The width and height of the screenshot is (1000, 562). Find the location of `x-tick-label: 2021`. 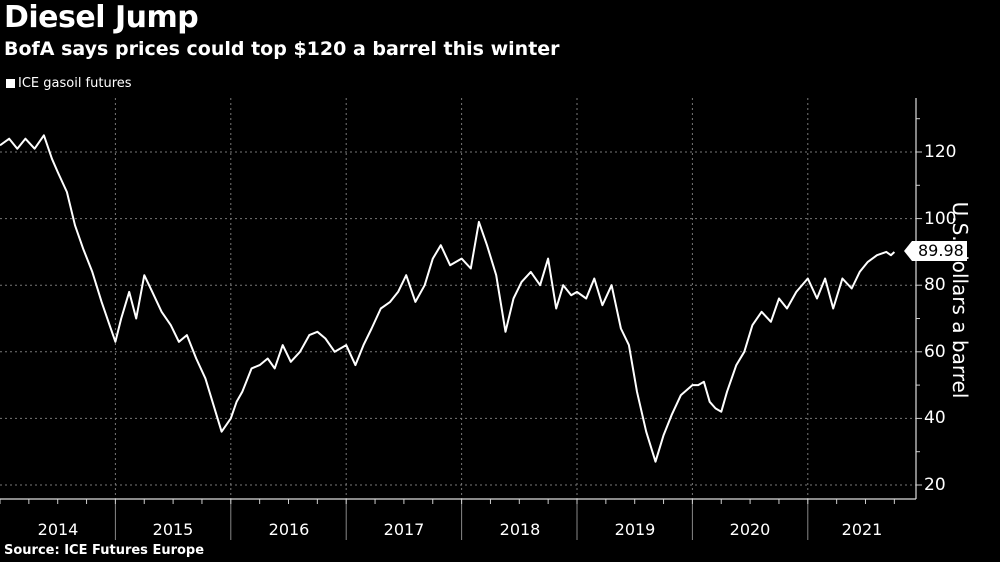

x-tick-label: 2021 is located at coordinates (862, 529).